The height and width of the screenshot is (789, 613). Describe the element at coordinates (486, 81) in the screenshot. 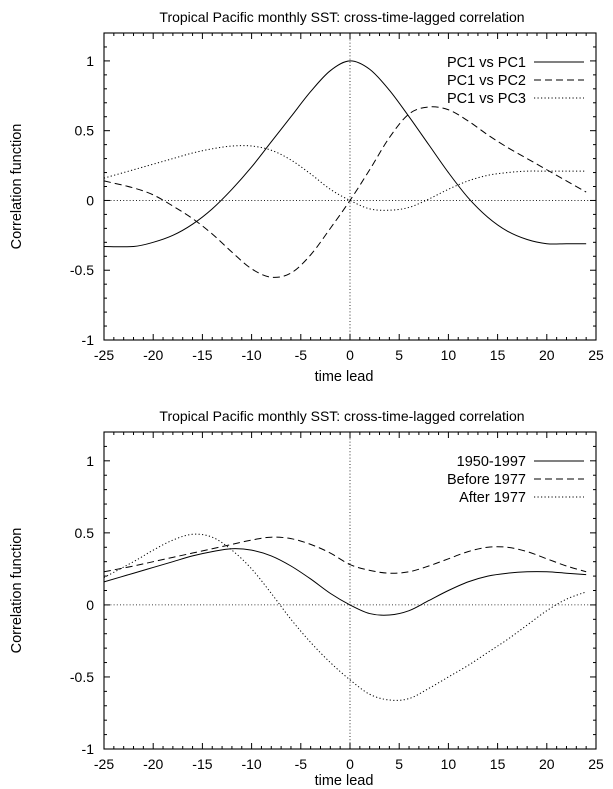

I see `legend-label: PC1 vs PC2` at that location.